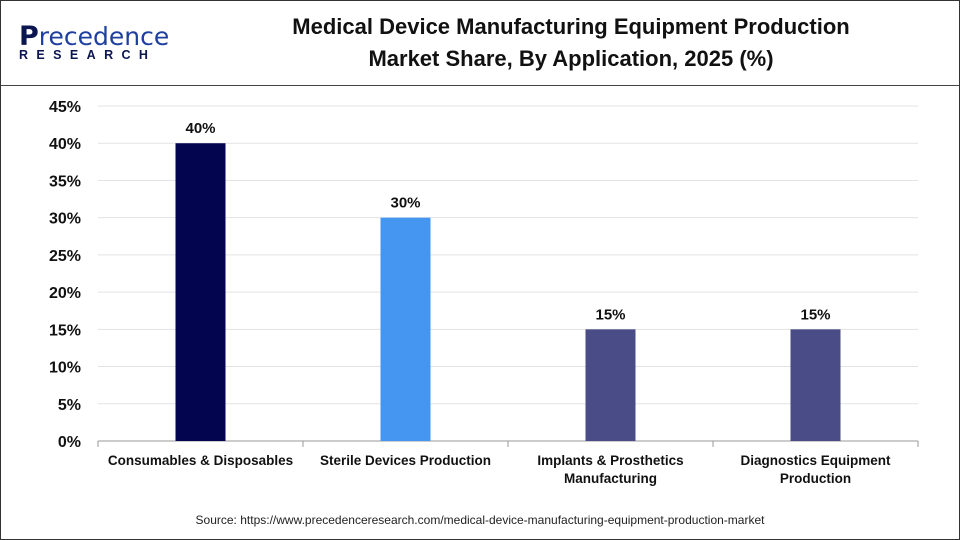 This screenshot has width=960, height=540. What do you see at coordinates (65, 330) in the screenshot?
I see `y-tick-label: 15%` at bounding box center [65, 330].